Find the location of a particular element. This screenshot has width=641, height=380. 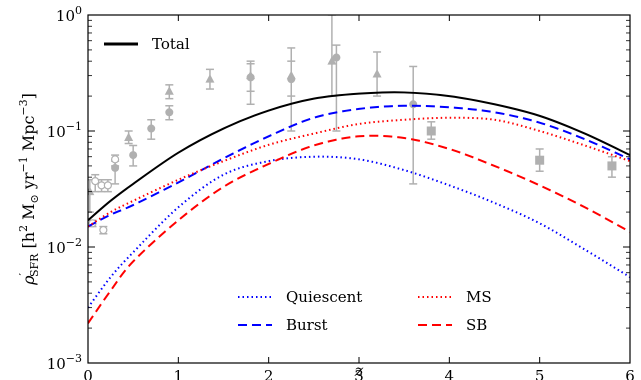

y-tick-label: 10⁻² is located at coordinates (64, 246).